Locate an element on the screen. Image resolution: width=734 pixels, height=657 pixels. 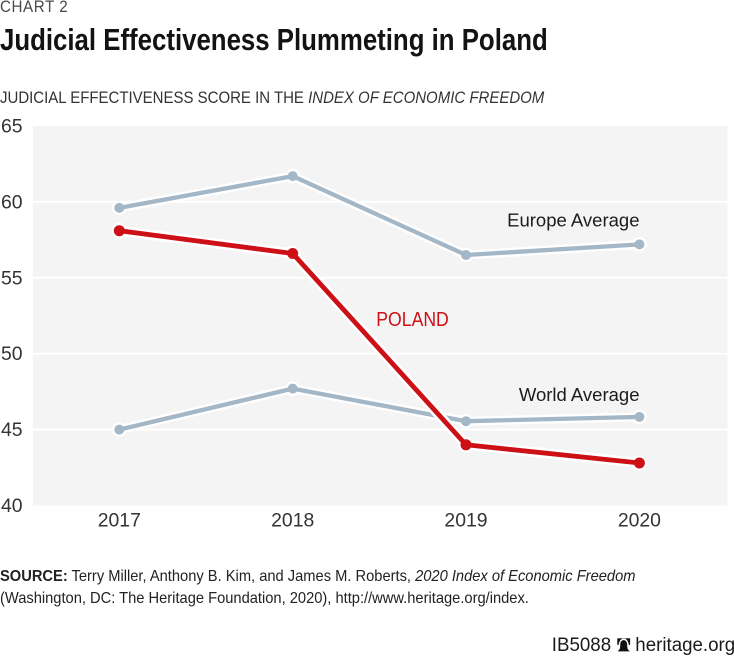
svg-text: 55 is located at coordinates (12, 278).